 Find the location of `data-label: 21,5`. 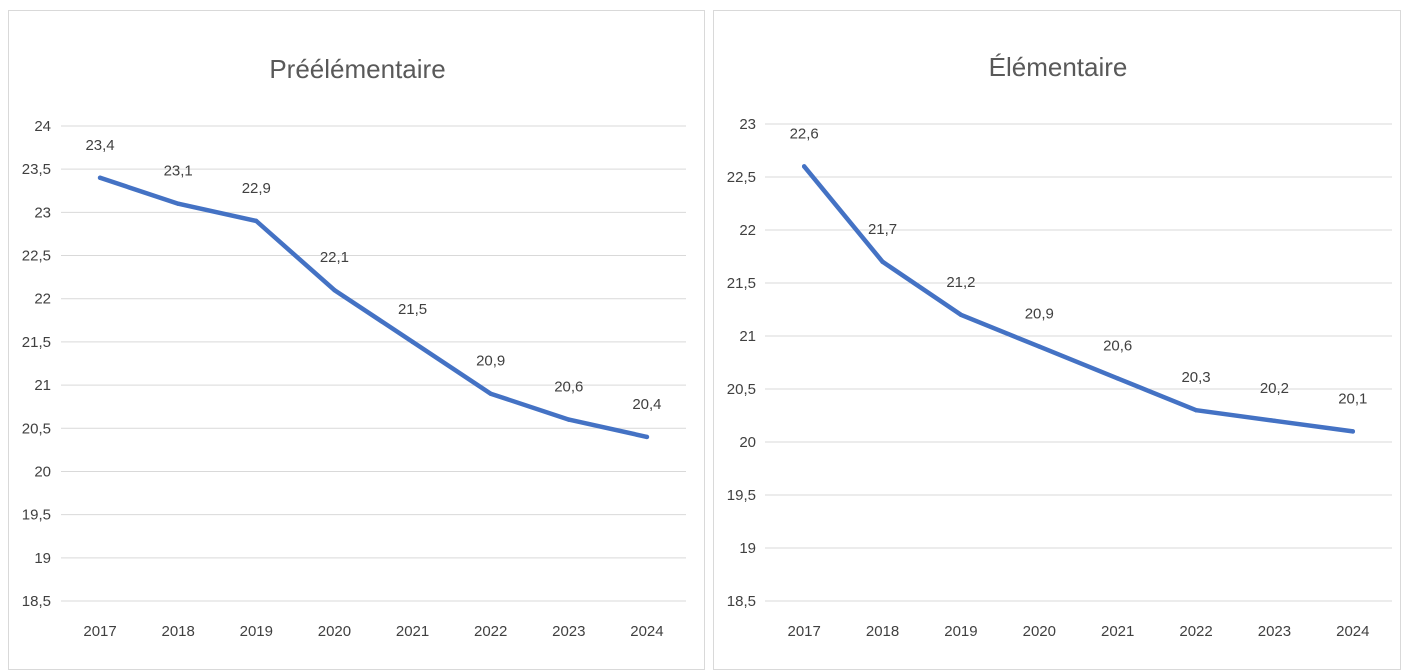

data-label: 21,5 is located at coordinates (412, 309).